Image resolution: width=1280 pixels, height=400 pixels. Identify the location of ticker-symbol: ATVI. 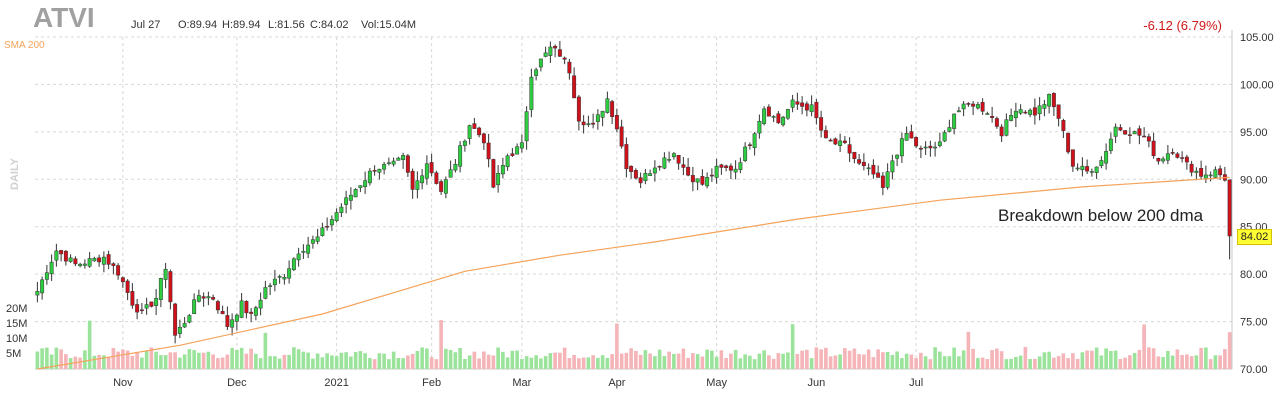
(64, 17).